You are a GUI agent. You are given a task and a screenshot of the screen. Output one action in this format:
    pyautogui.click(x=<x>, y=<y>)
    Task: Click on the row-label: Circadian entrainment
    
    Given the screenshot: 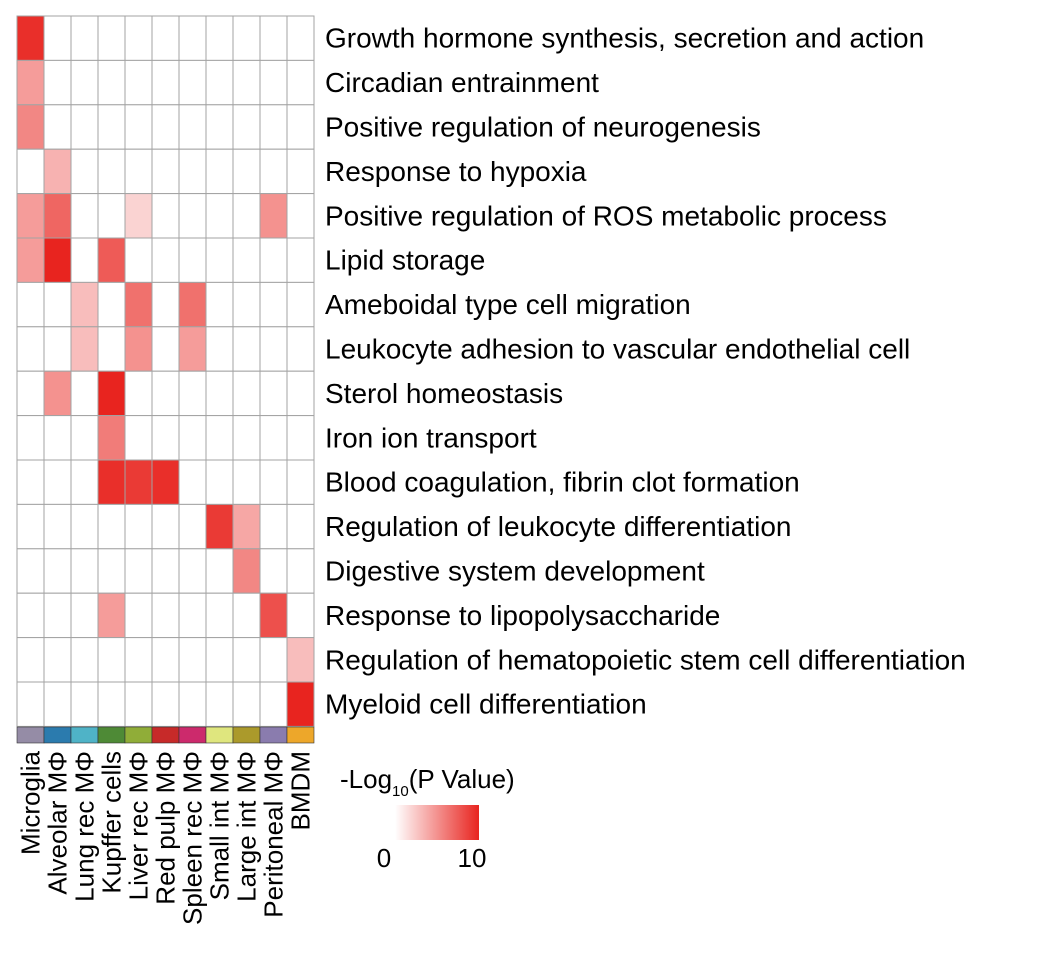 What is the action you would take?
    pyautogui.click(x=462, y=82)
    